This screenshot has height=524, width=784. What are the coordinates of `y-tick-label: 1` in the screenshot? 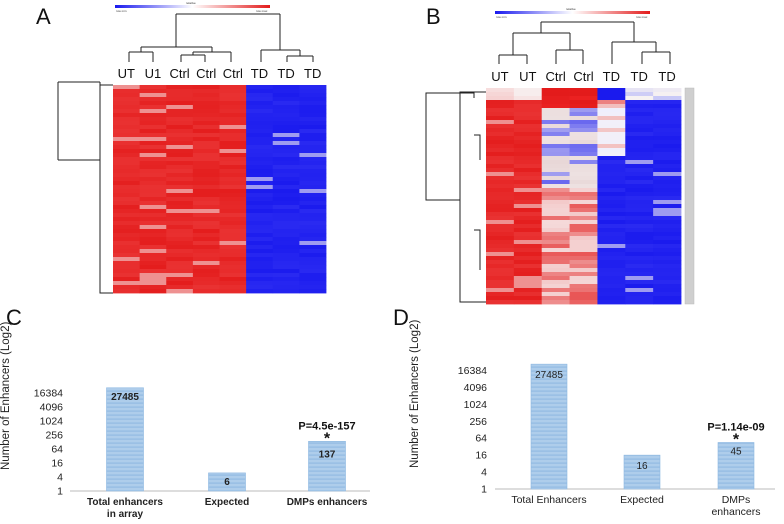 It's located at (484, 490).